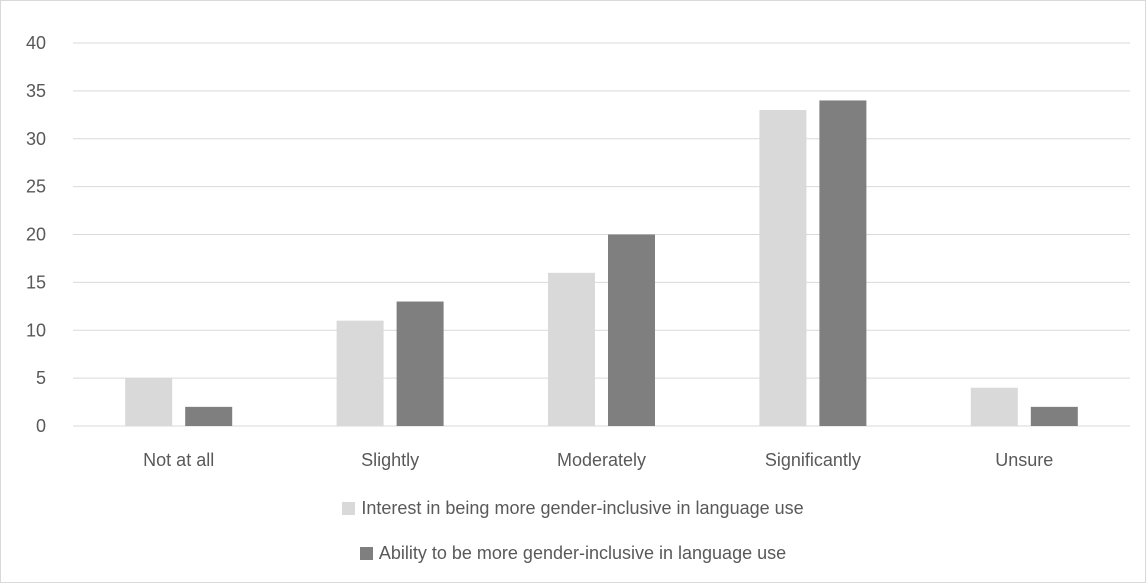  What do you see at coordinates (36, 139) in the screenshot?
I see `y-tick-label: 30` at bounding box center [36, 139].